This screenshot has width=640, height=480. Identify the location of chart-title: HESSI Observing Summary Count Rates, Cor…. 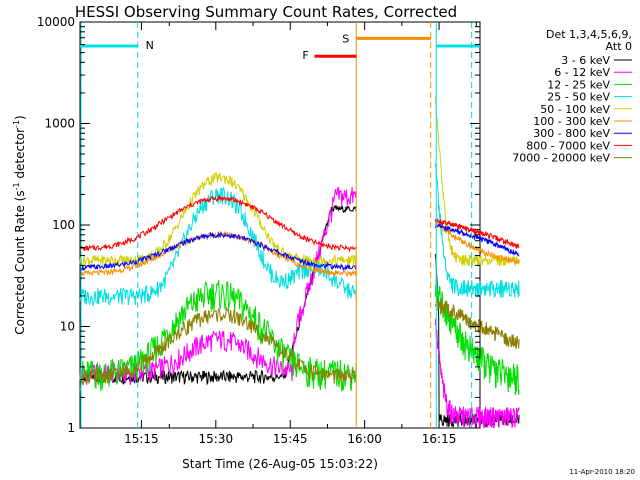
(266, 12).